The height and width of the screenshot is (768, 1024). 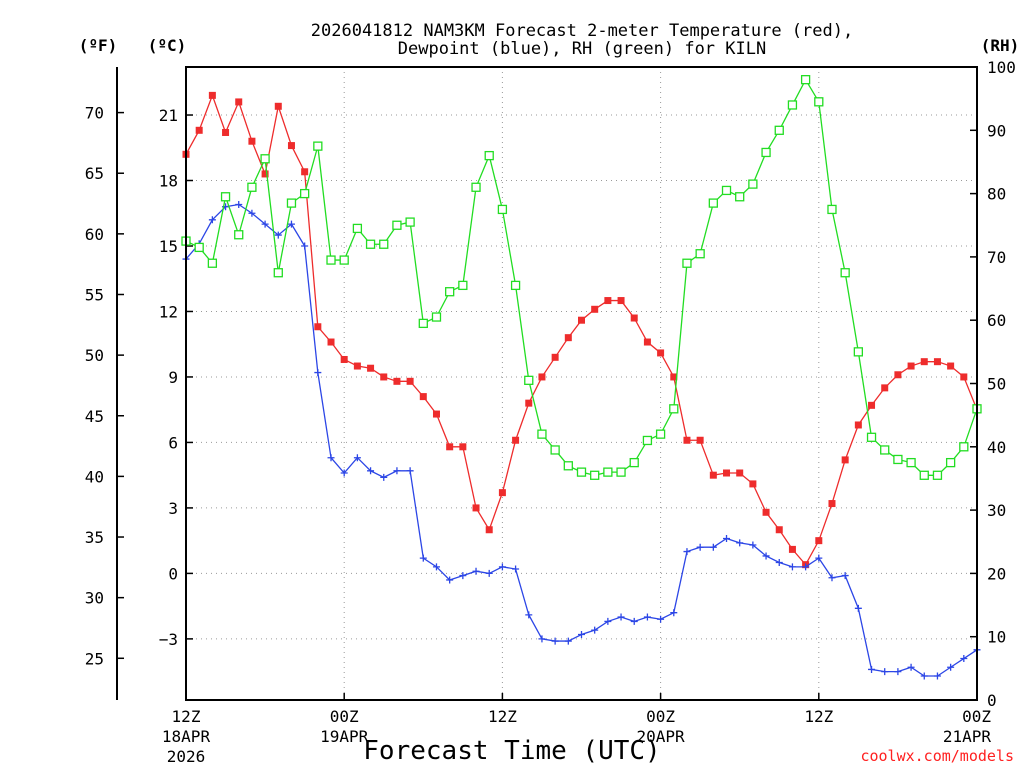 I want to click on rh-axis: 0 10 20 30 40 50 60 70 80 90 100, so click(x=993, y=384).